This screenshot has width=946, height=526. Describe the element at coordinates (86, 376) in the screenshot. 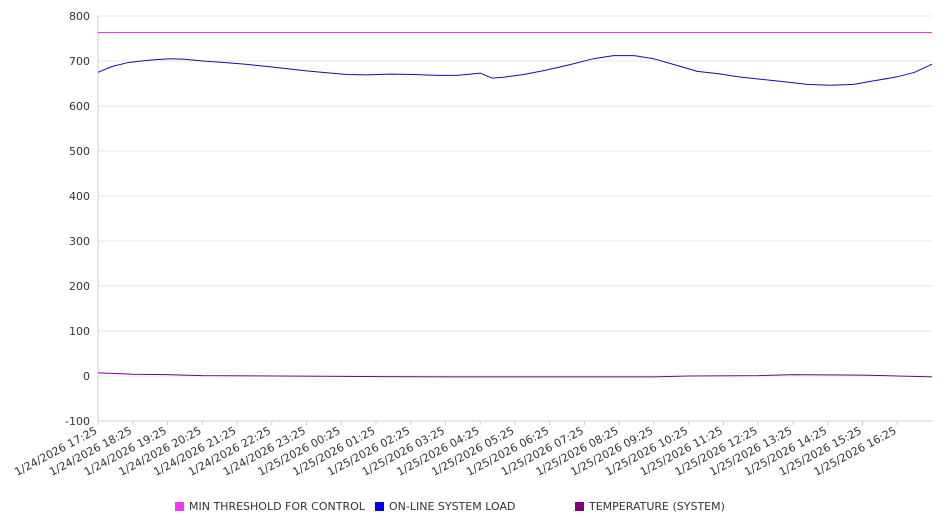

I see `y-tick-label: 0` at that location.